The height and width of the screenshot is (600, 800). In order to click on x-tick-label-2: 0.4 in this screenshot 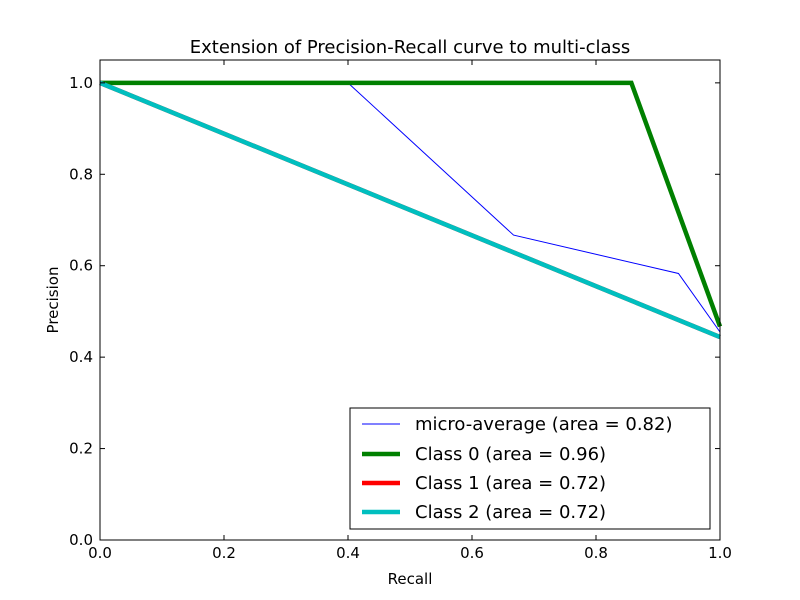, I will do `click(348, 553)`.